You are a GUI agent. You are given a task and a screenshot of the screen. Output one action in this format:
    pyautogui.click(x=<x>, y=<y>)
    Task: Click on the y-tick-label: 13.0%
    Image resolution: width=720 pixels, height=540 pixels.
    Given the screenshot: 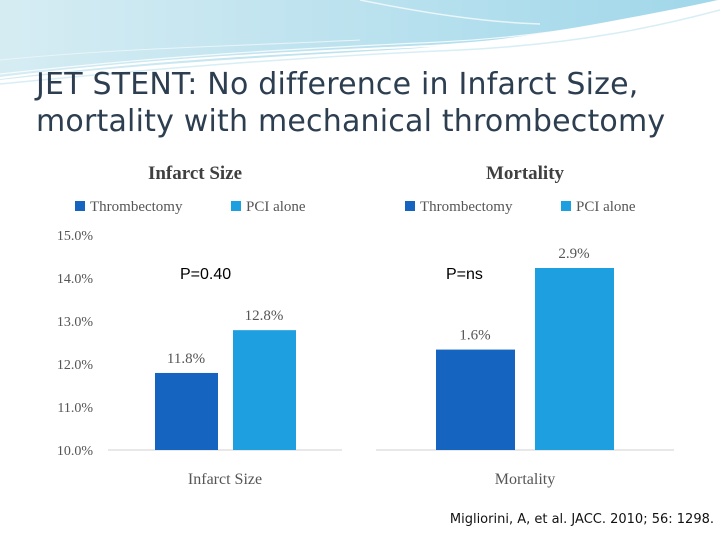 What is the action you would take?
    pyautogui.click(x=75, y=322)
    